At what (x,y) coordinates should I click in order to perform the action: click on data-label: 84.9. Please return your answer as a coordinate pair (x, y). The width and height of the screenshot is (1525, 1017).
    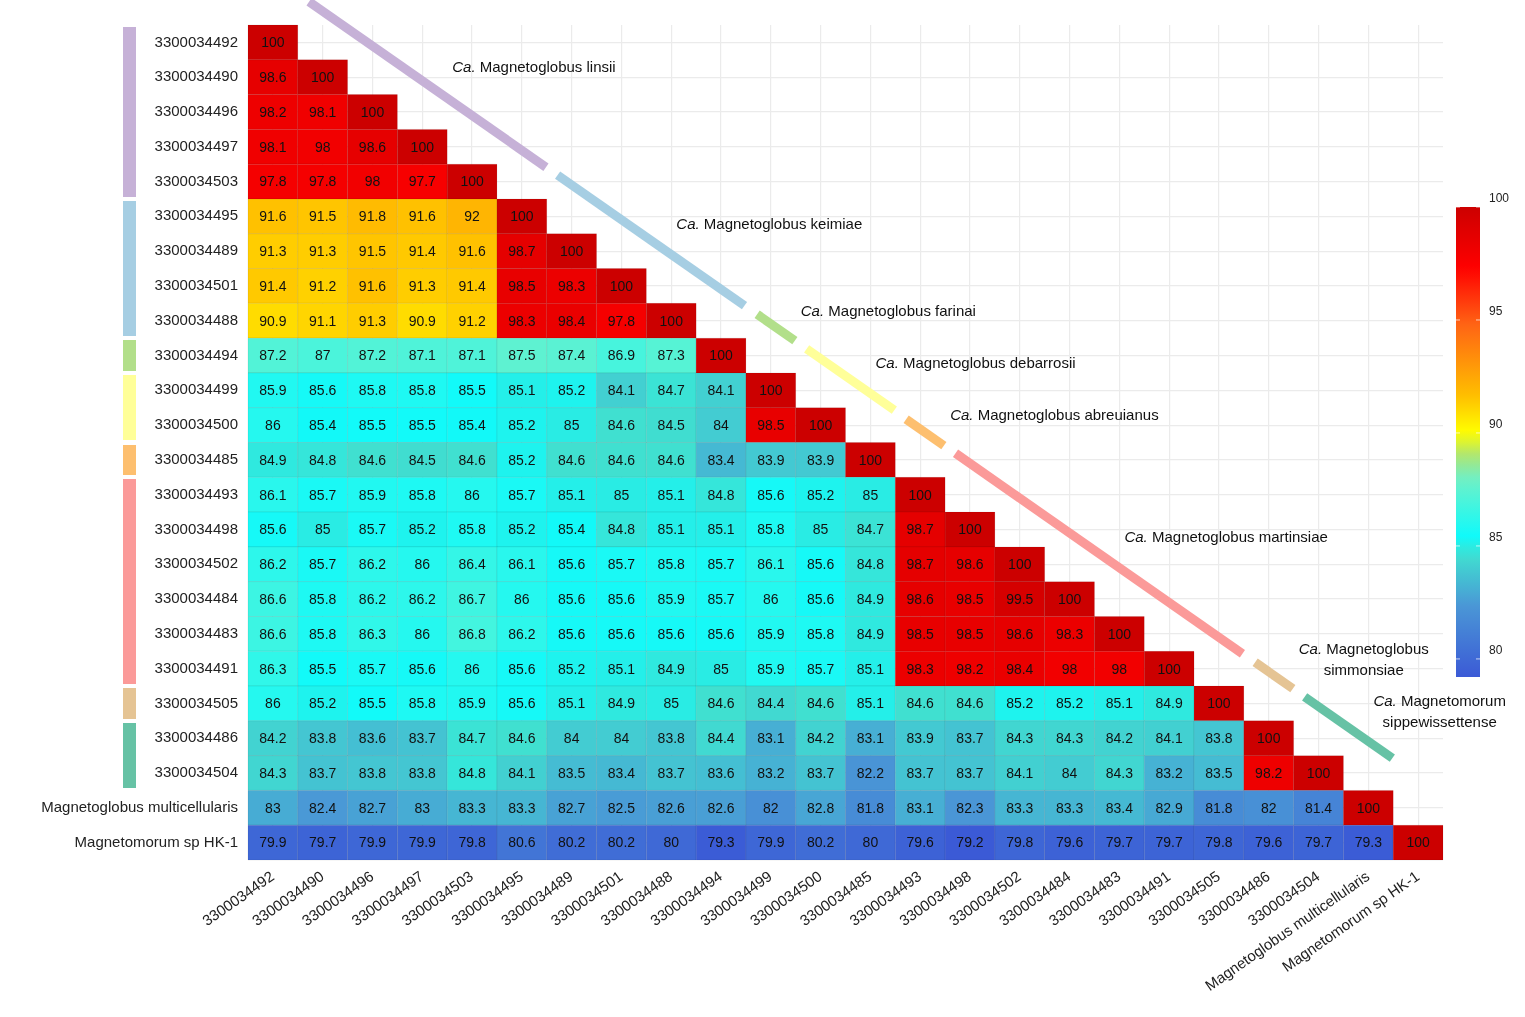
    Looking at the image, I should click on (870, 633).